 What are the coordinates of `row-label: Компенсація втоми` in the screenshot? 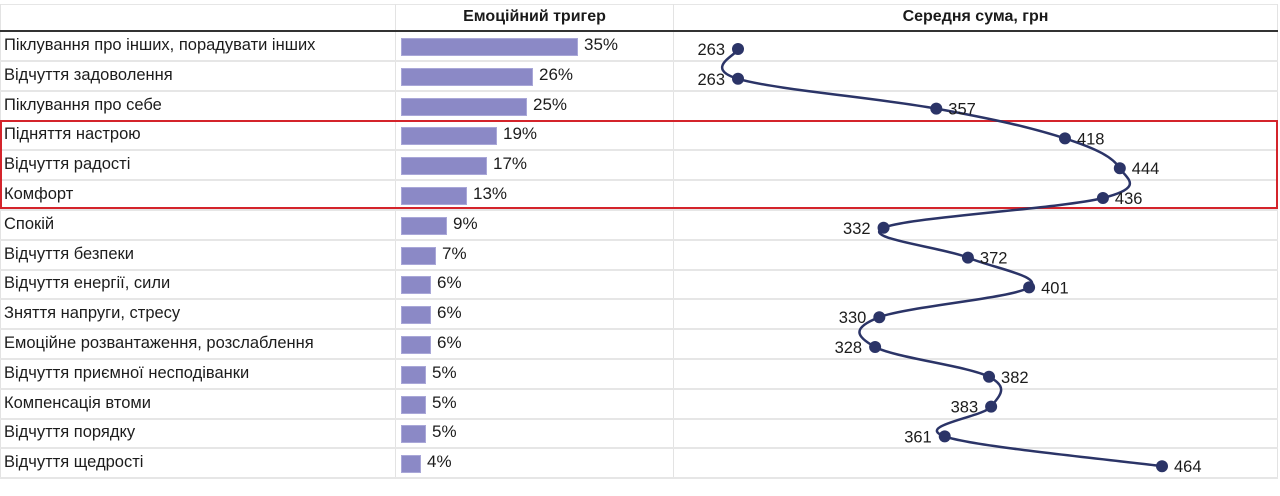 It's located at (77, 402).